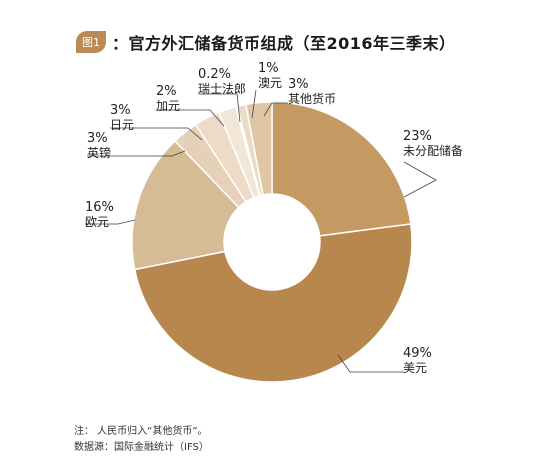  I want to click on chart-notes: 注： 人民币归入“其他货币”。 数据源：国际金融统计（IFS）, so click(141, 440).